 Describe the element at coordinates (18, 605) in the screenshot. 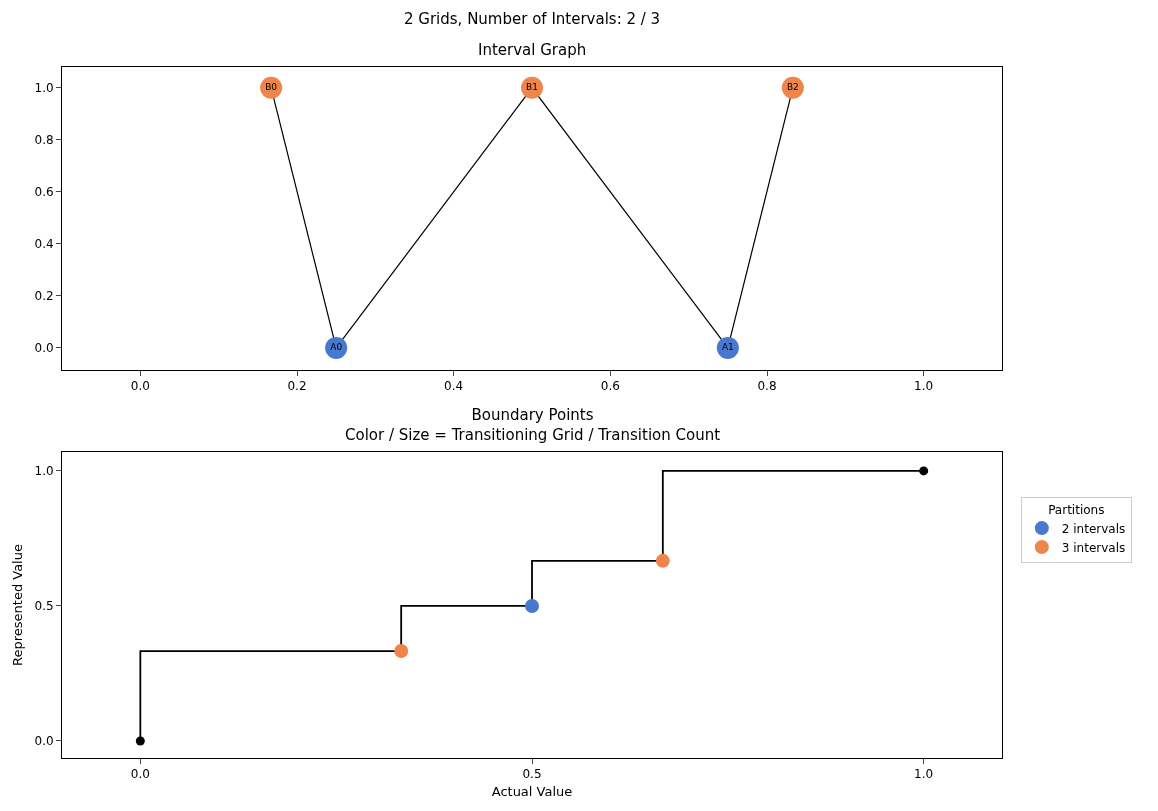

I see `y-axis-title: Represented Value` at that location.